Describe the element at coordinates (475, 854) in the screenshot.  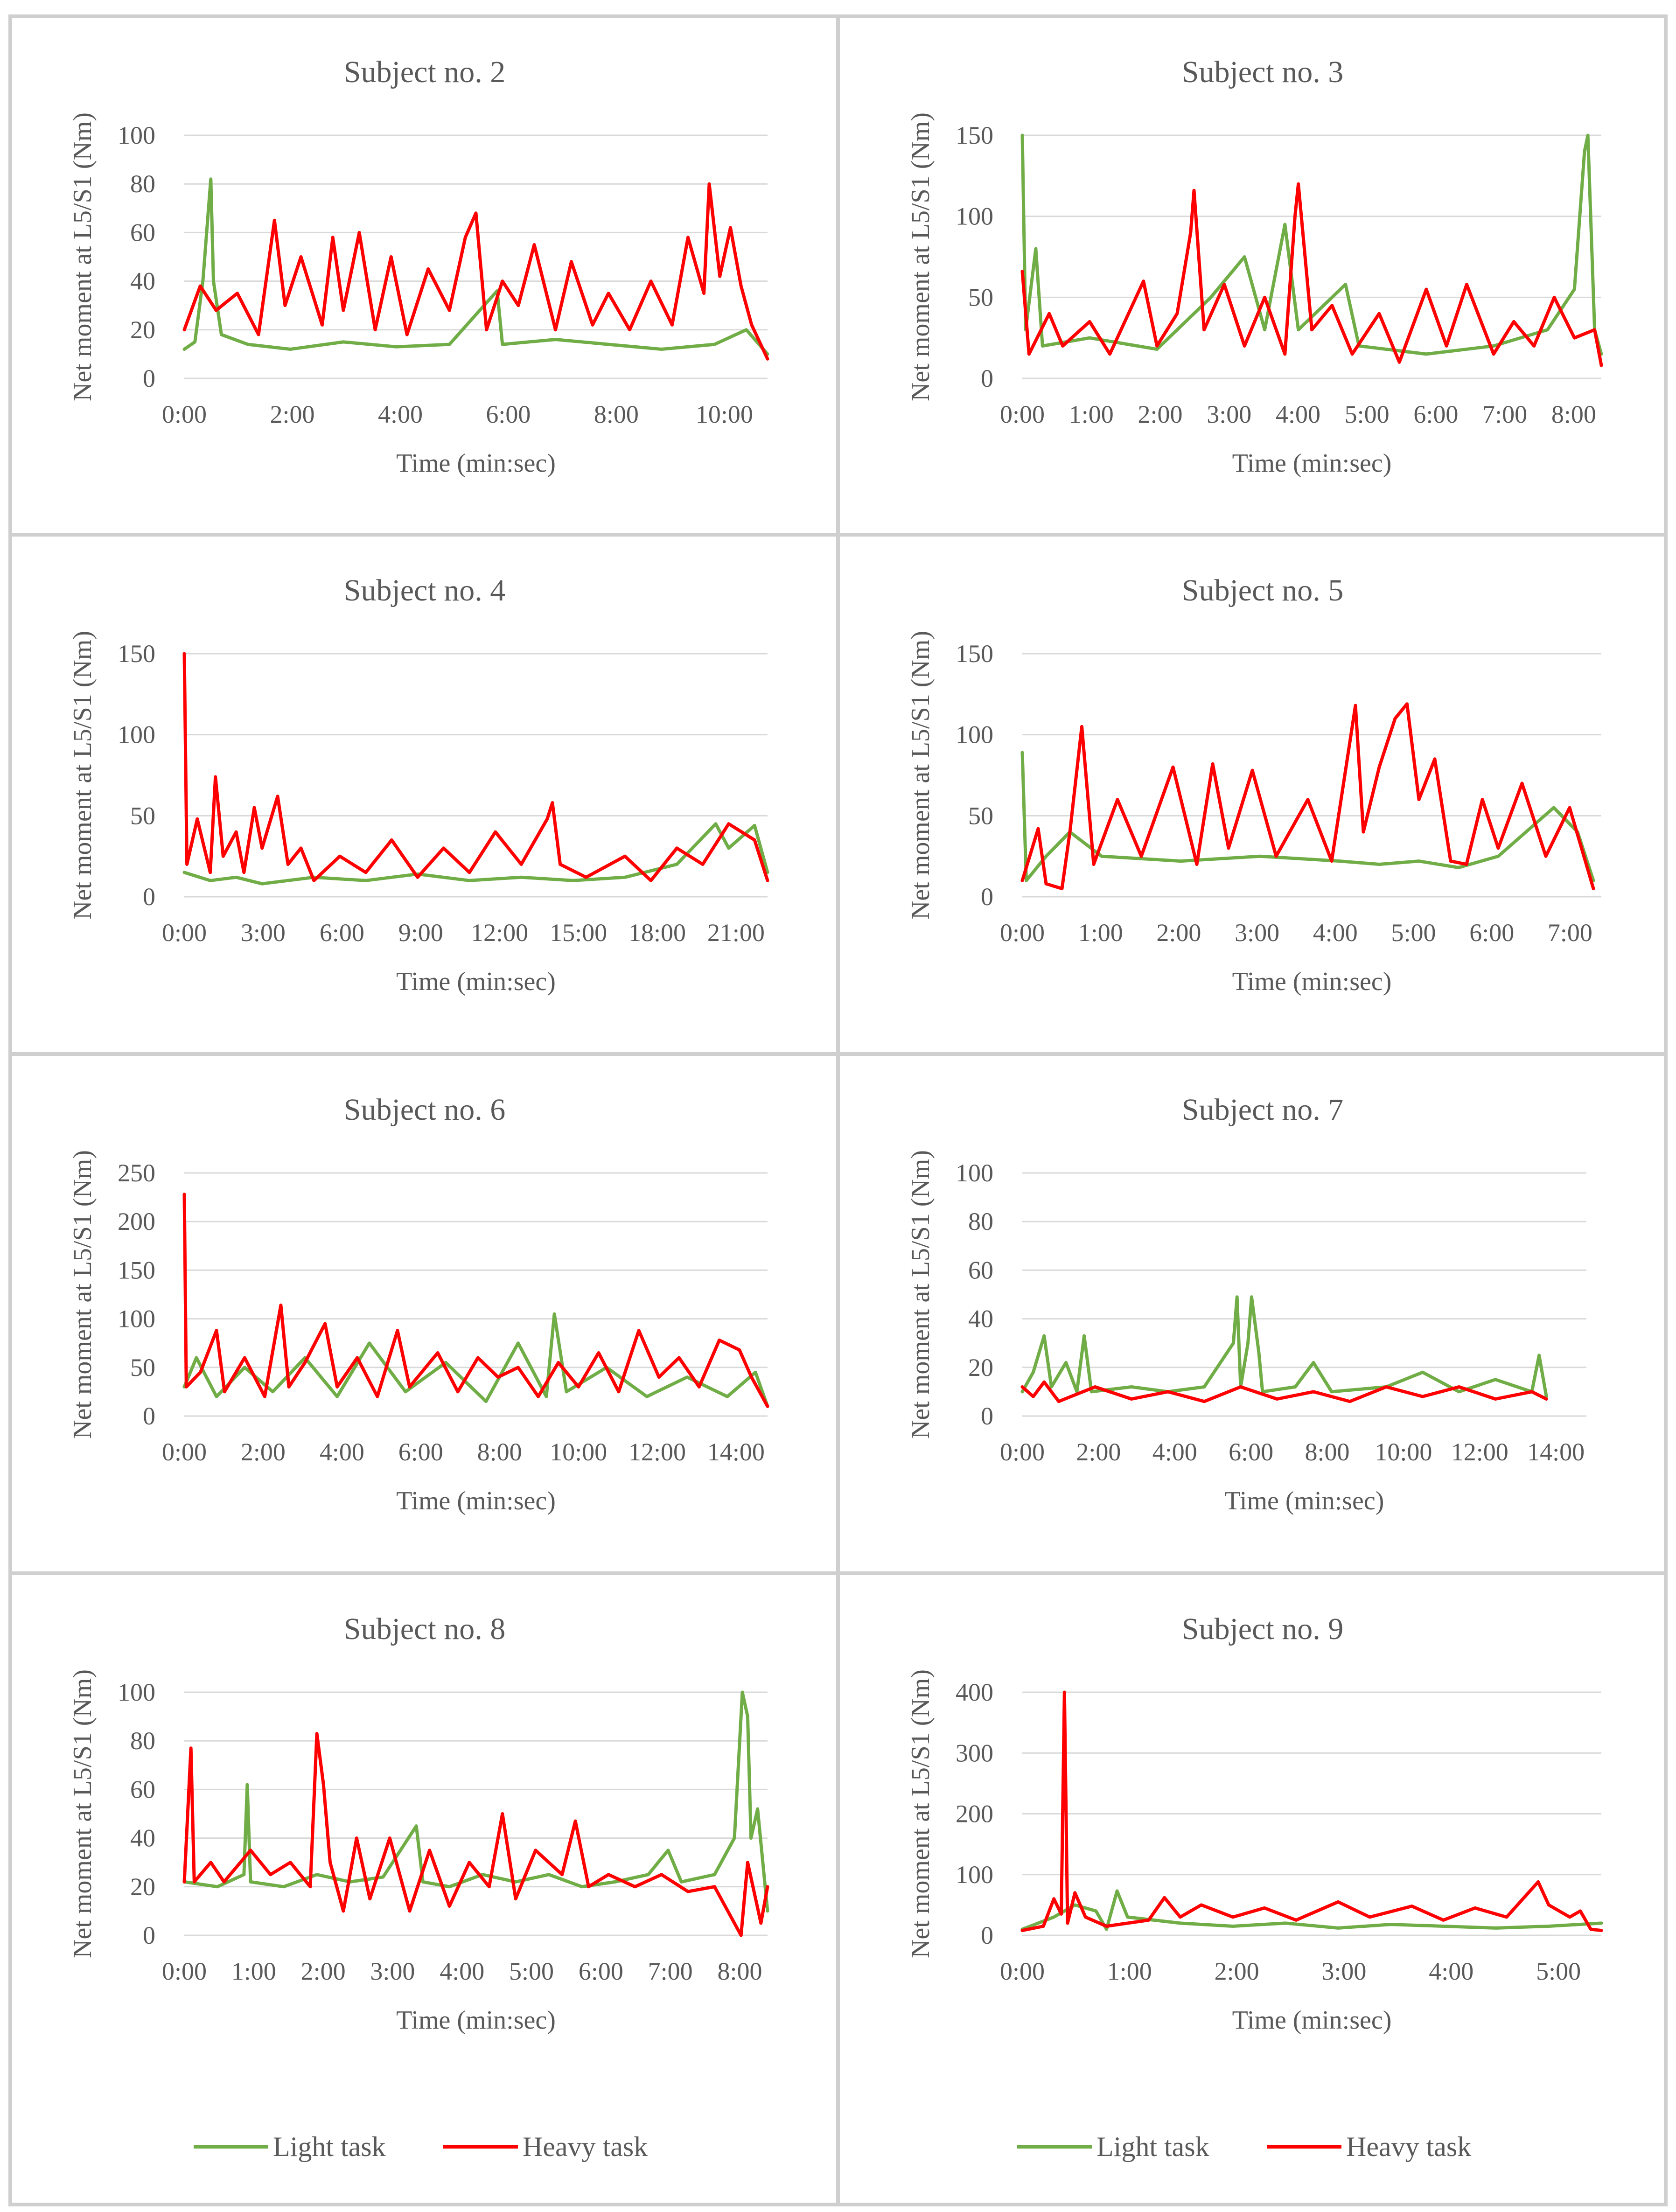
I see `chart-3-series-light` at that location.